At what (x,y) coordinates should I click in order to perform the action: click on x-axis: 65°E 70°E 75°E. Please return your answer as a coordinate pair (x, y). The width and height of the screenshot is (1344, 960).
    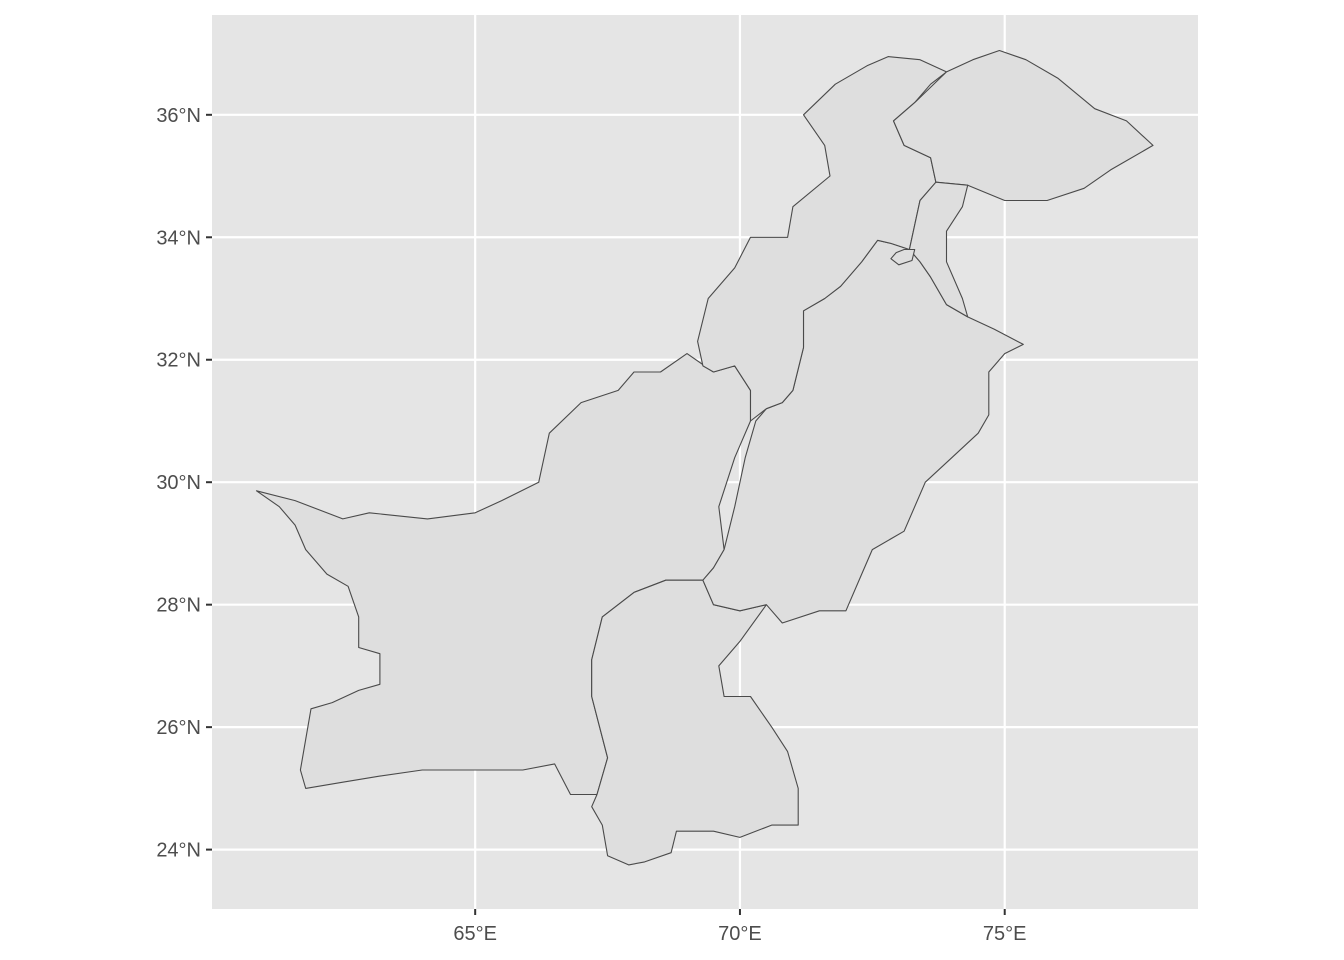
    Looking at the image, I should click on (740, 927).